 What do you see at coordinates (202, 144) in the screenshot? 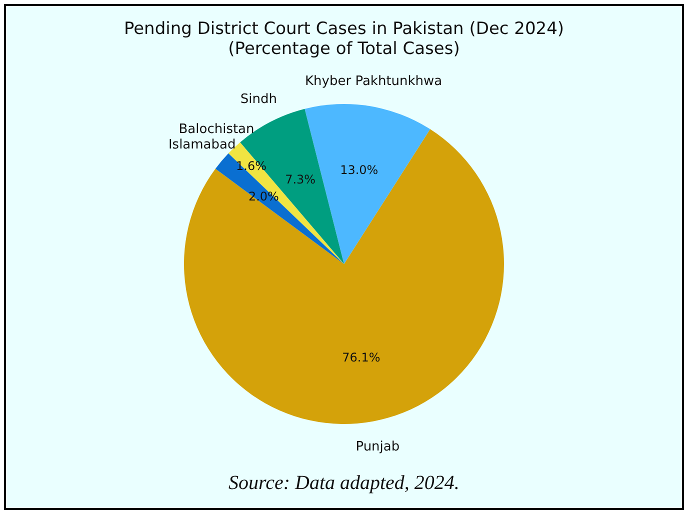
I see `slice-label: Islamabad` at bounding box center [202, 144].